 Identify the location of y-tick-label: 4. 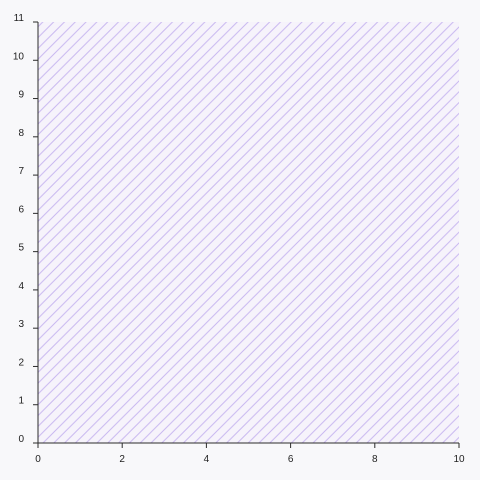
(21, 286).